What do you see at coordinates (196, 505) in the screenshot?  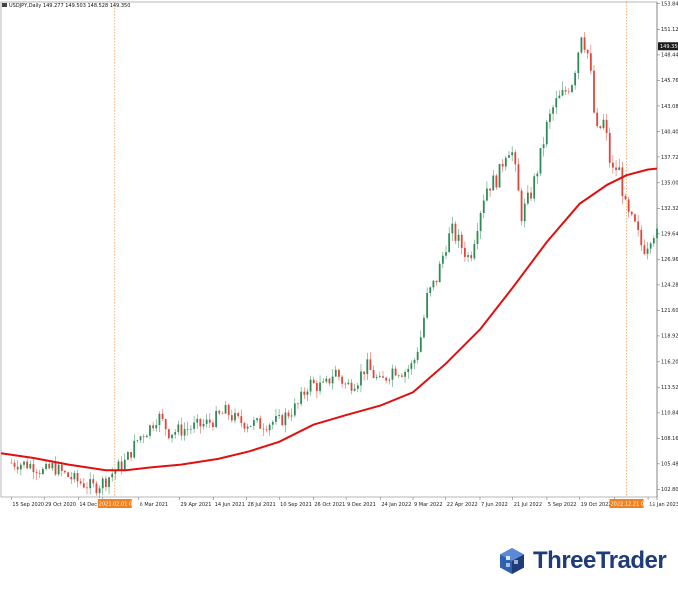 I see `x-tick-label: 29 Apr 2021` at bounding box center [196, 505].